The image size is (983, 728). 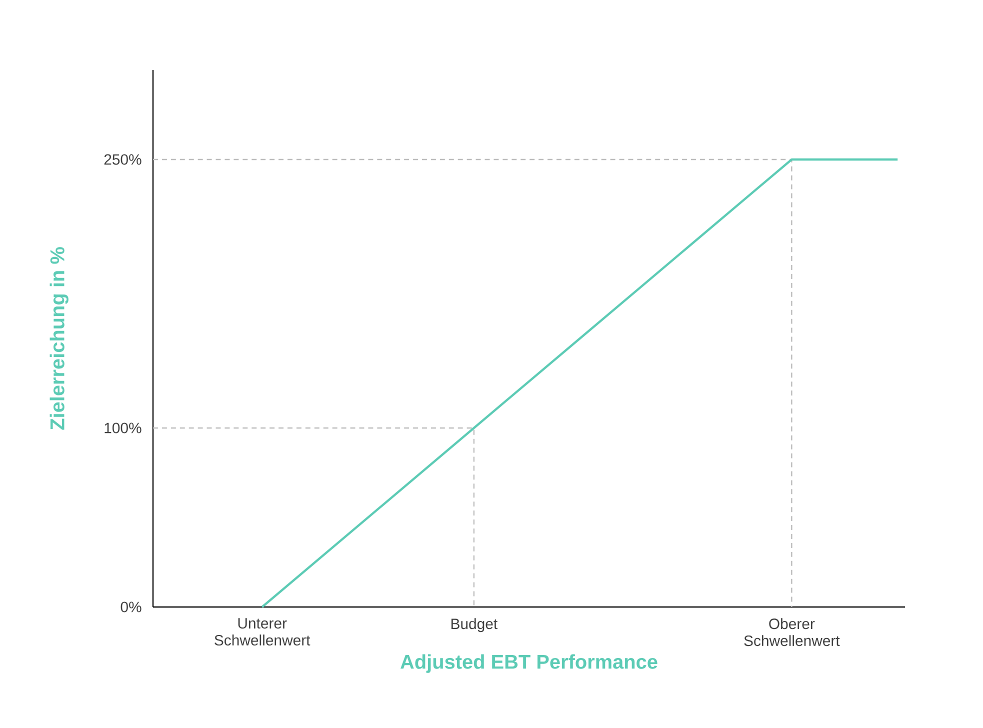 I want to click on y-tick-label: 100%, so click(x=123, y=428).